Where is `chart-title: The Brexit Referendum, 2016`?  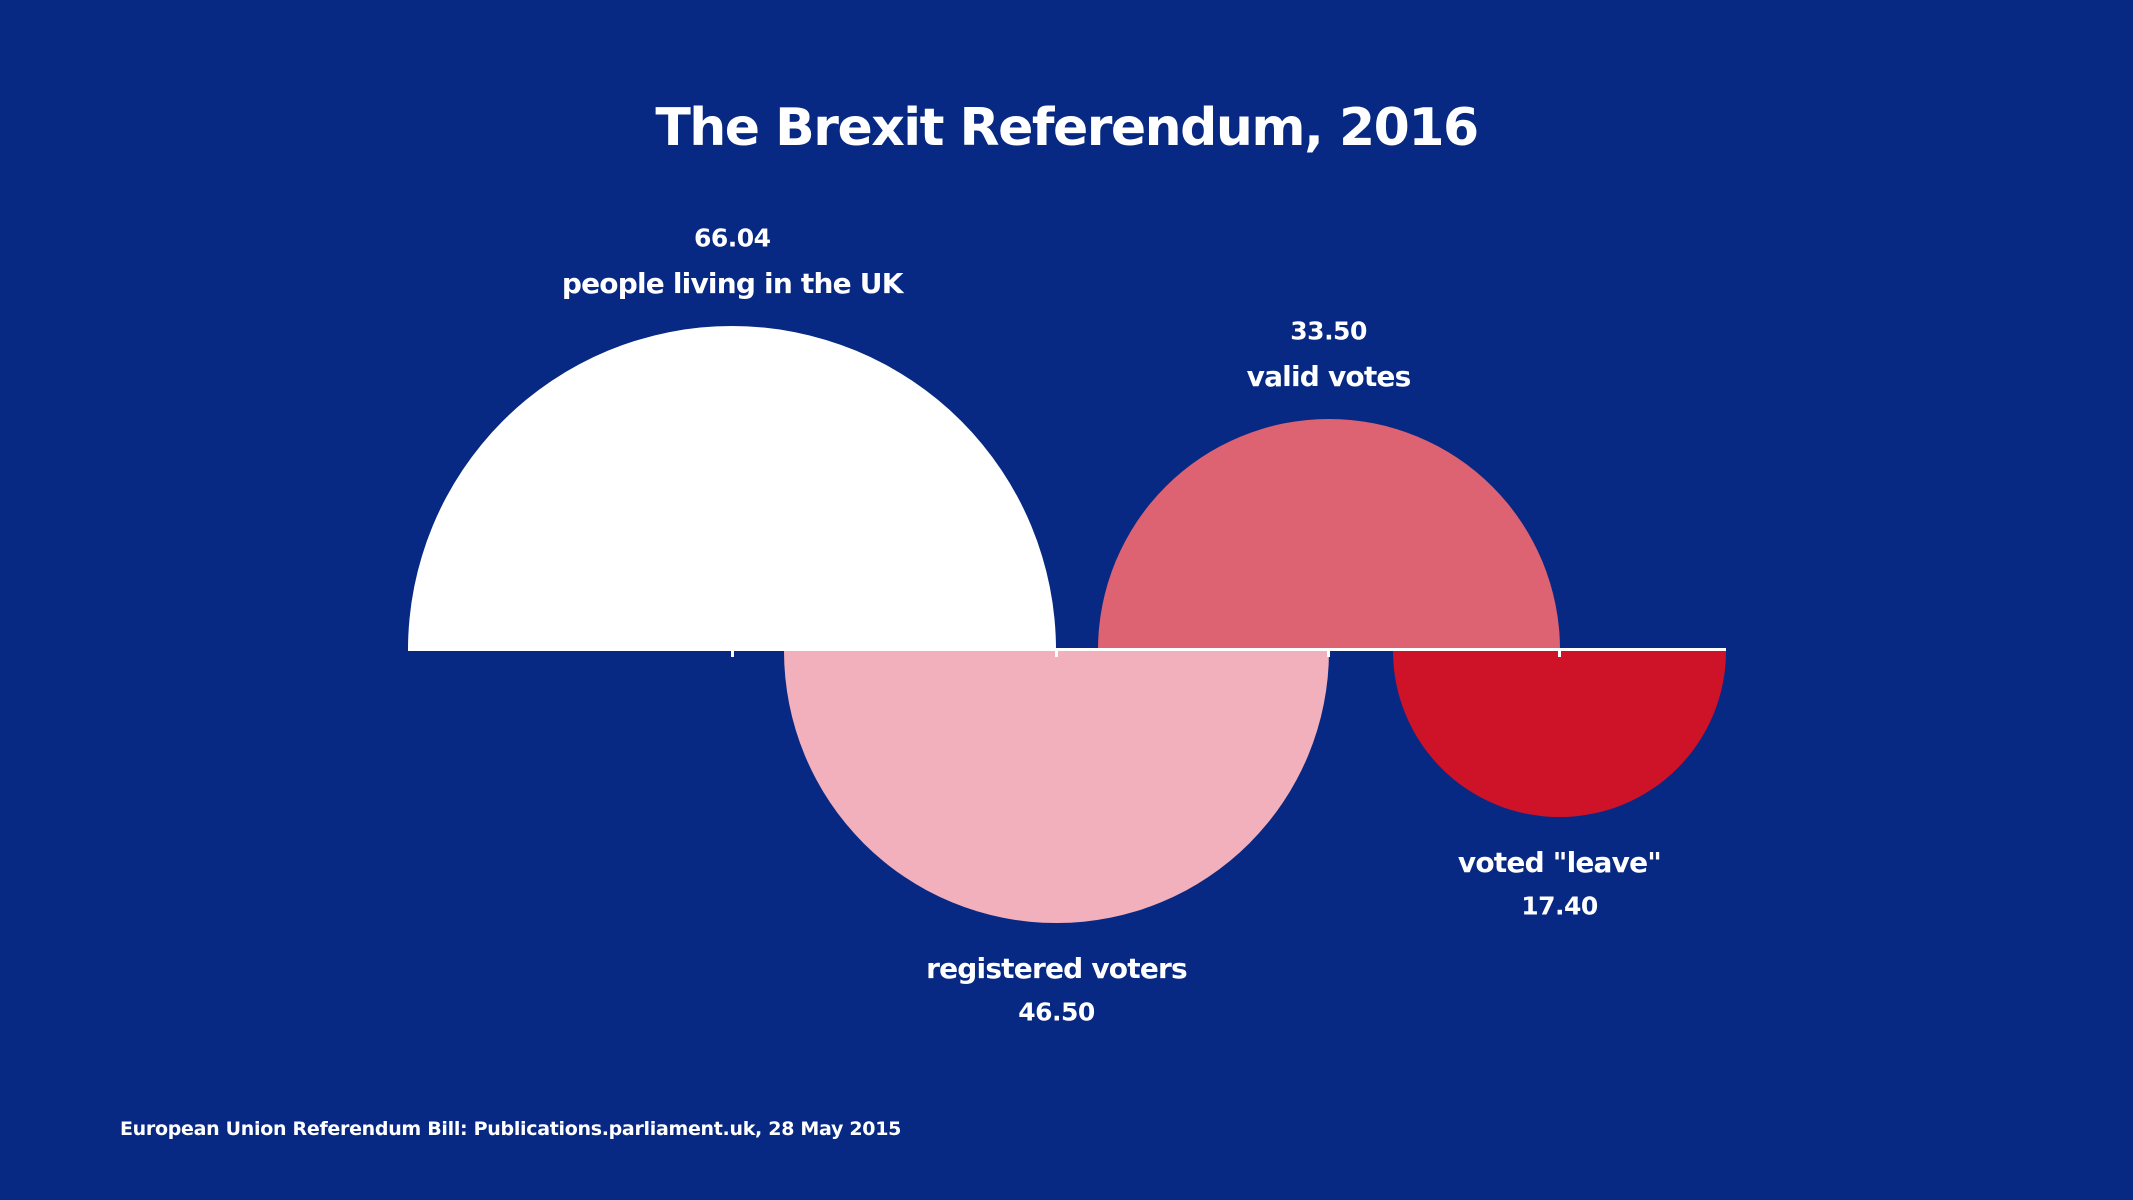 chart-title: The Brexit Referendum, 2016 is located at coordinates (1067, 128).